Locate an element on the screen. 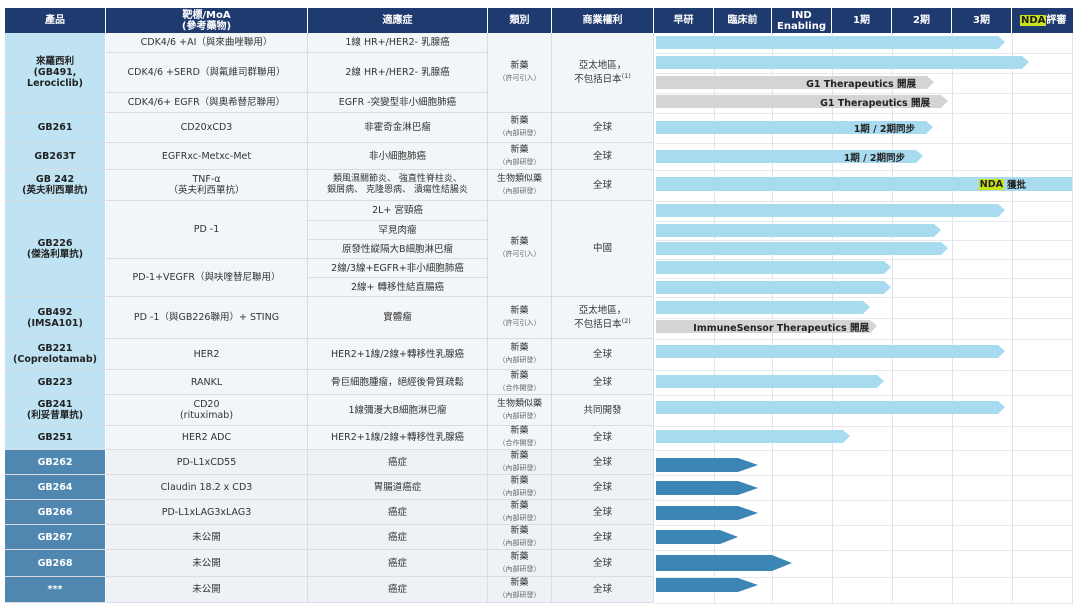 The width and height of the screenshot is (1080, 609). rights-cell: 共同開發 is located at coordinates (603, 410).